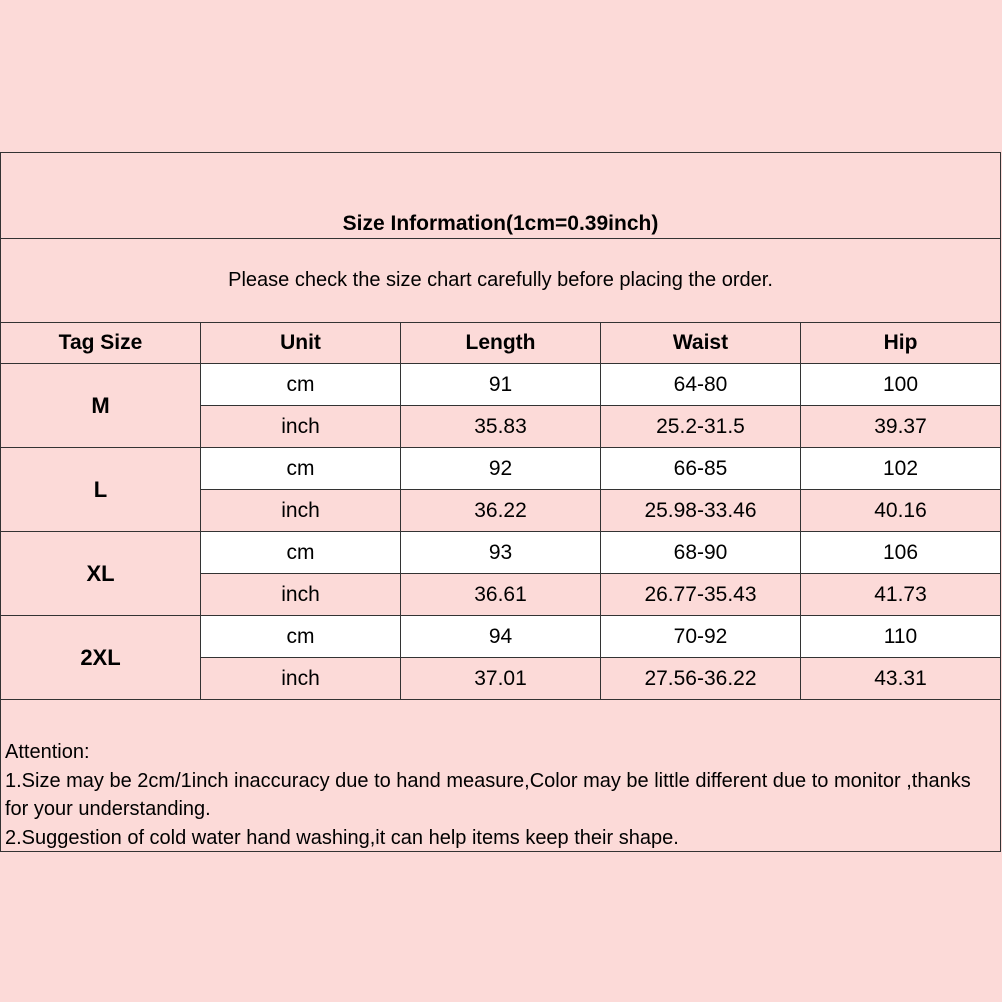 The width and height of the screenshot is (1002, 1002). Describe the element at coordinates (100, 657) in the screenshot. I see `tag-size-cell: 2XL` at that location.